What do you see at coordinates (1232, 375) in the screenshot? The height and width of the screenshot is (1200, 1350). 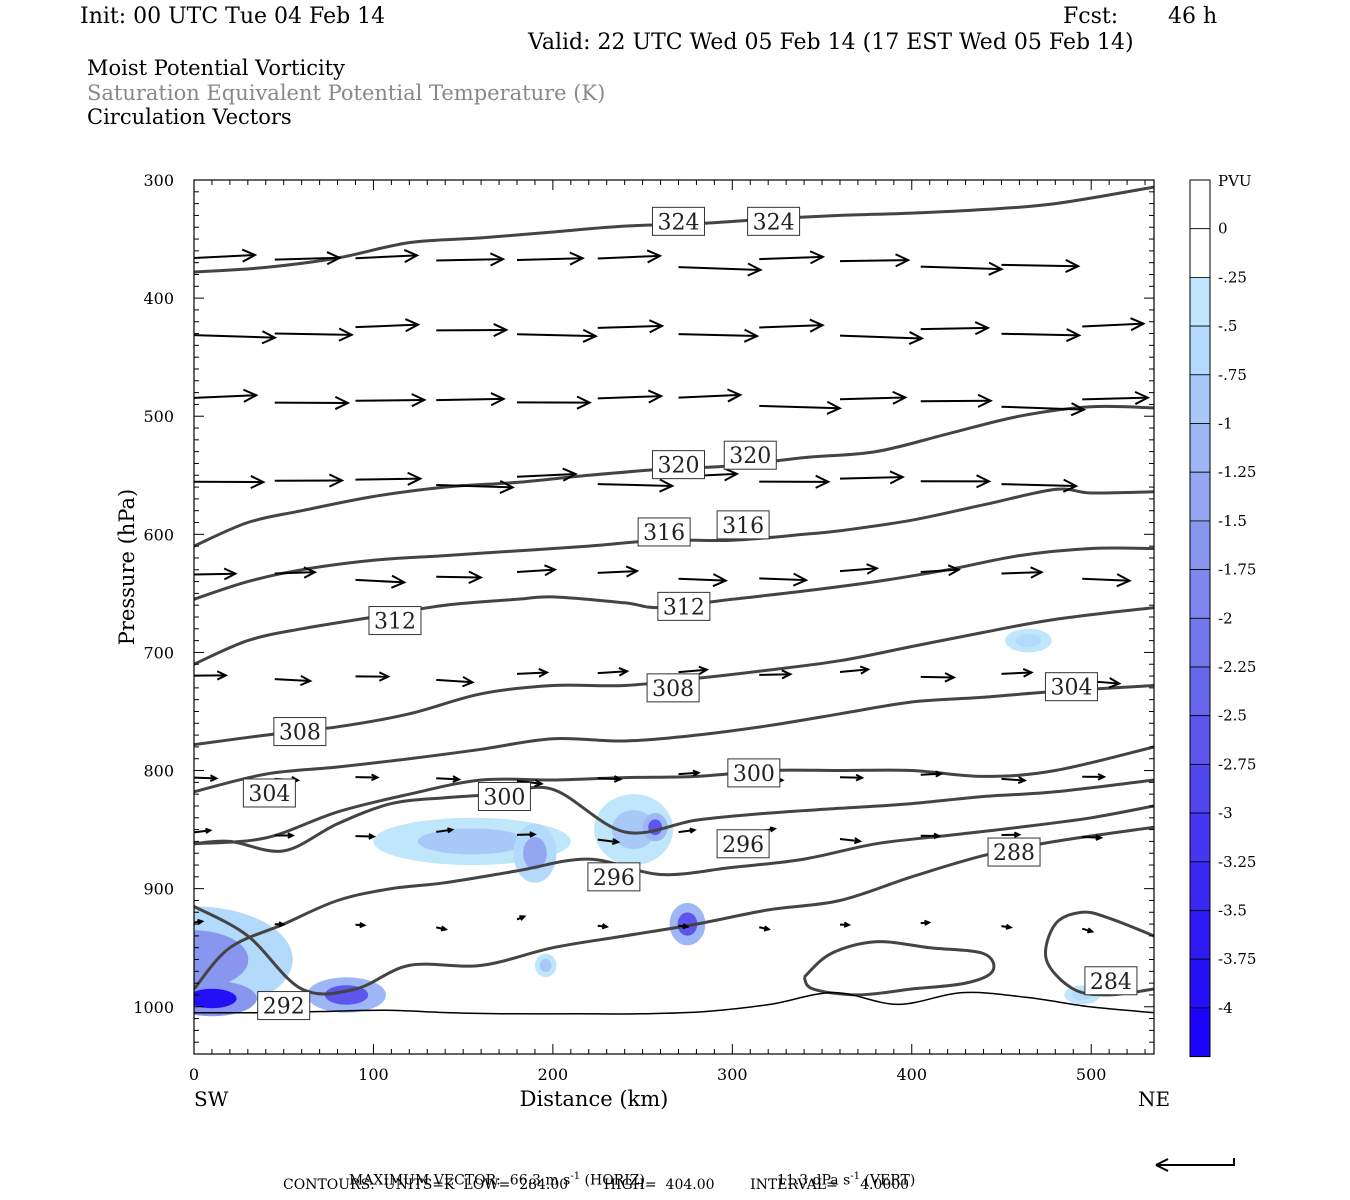 I see `colorbar-tick-label: -.75` at bounding box center [1232, 375].